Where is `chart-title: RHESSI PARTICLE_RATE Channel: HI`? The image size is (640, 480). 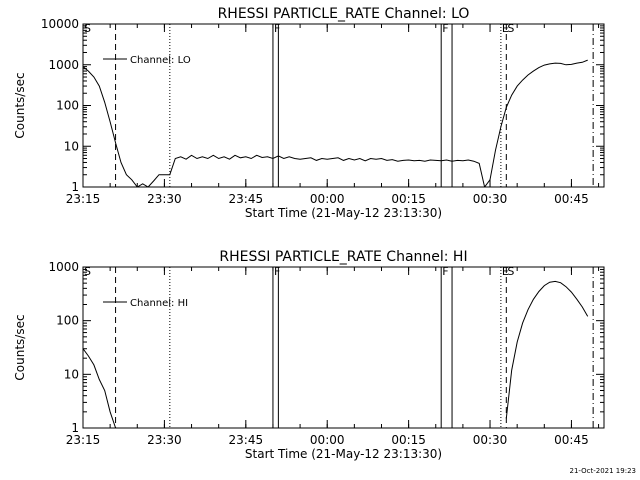
chart-title: RHESSI PARTICLE_RATE Channel: HI is located at coordinates (343, 257).